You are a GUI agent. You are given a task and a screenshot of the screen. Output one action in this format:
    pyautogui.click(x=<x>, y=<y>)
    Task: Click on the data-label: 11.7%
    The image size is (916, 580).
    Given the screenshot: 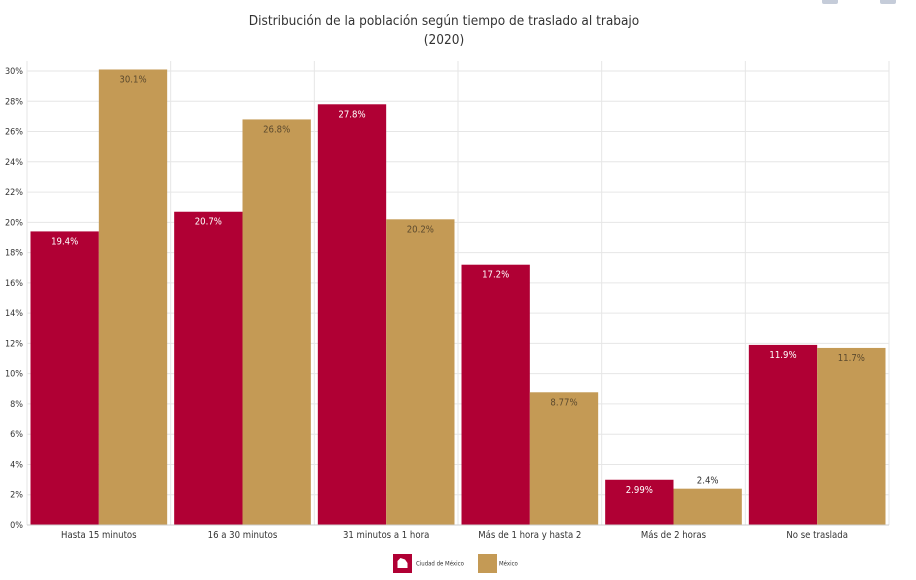 What is the action you would take?
    pyautogui.click(x=851, y=358)
    